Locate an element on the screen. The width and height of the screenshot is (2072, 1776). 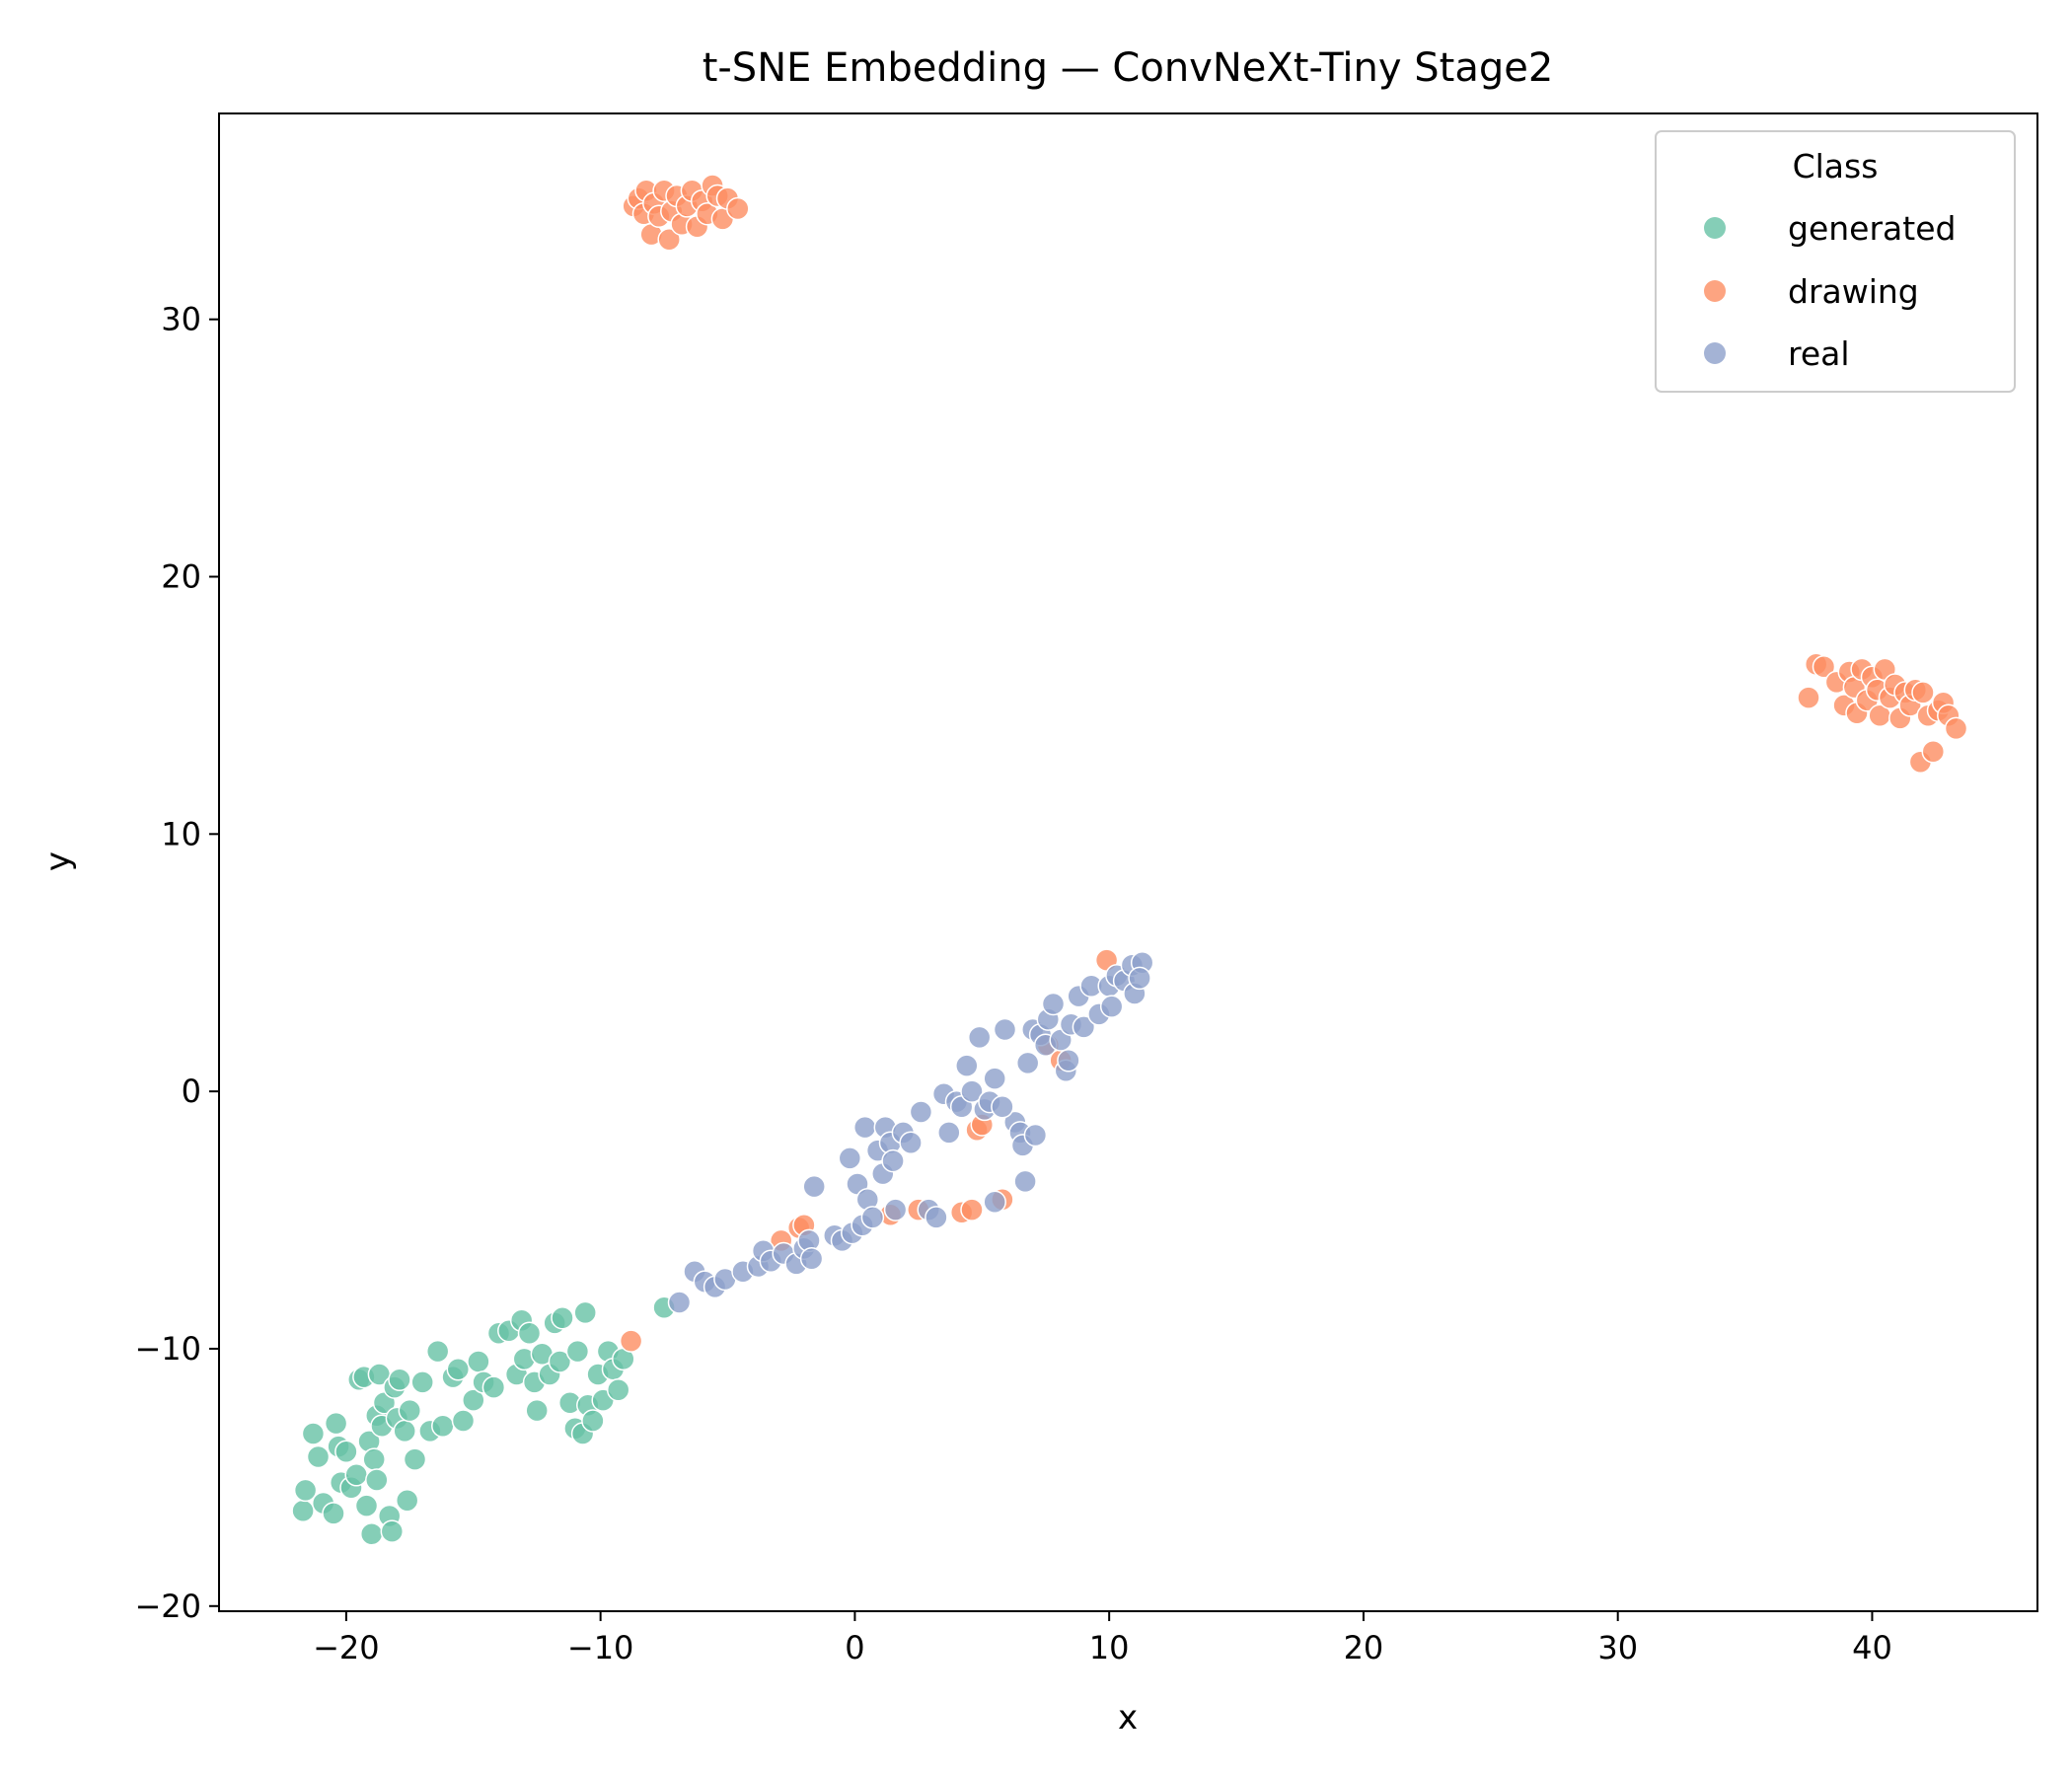
x-tick-label: −20 is located at coordinates (346, 1647).